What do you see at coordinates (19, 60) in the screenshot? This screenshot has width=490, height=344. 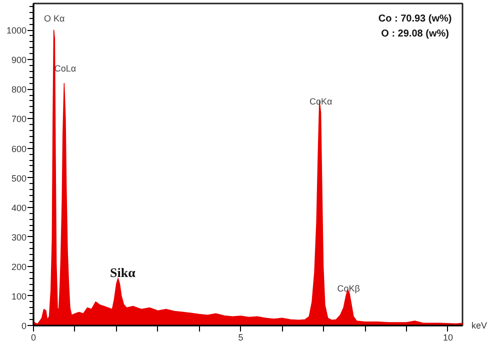 I see `y-tick-label: 900` at bounding box center [19, 60].